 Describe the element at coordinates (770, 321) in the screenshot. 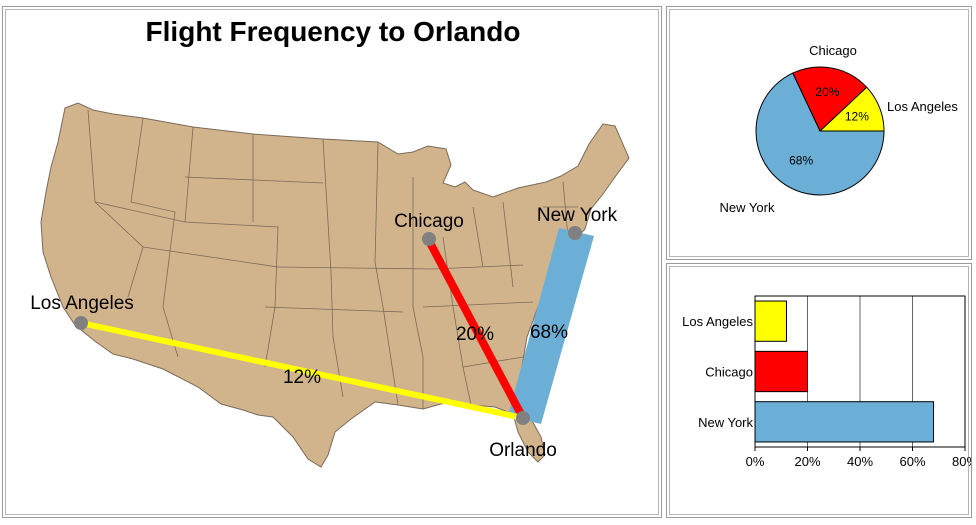

I see `bar-los-angeles` at that location.